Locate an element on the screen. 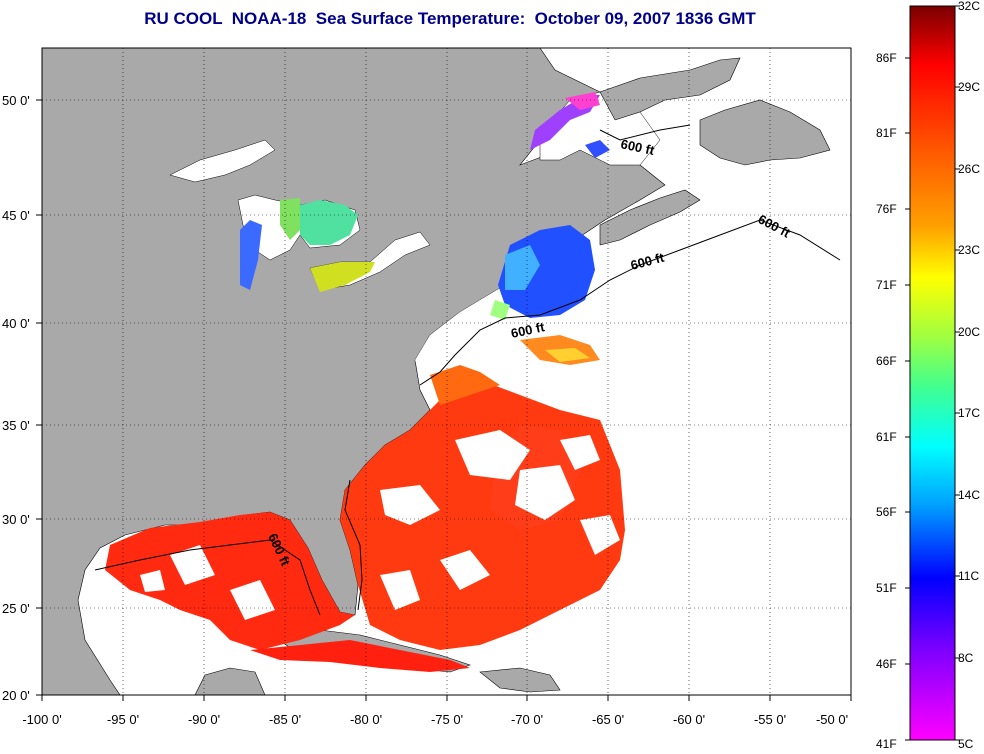 This screenshot has width=984, height=754. colorbar-c-label: 23C is located at coordinates (969, 250).